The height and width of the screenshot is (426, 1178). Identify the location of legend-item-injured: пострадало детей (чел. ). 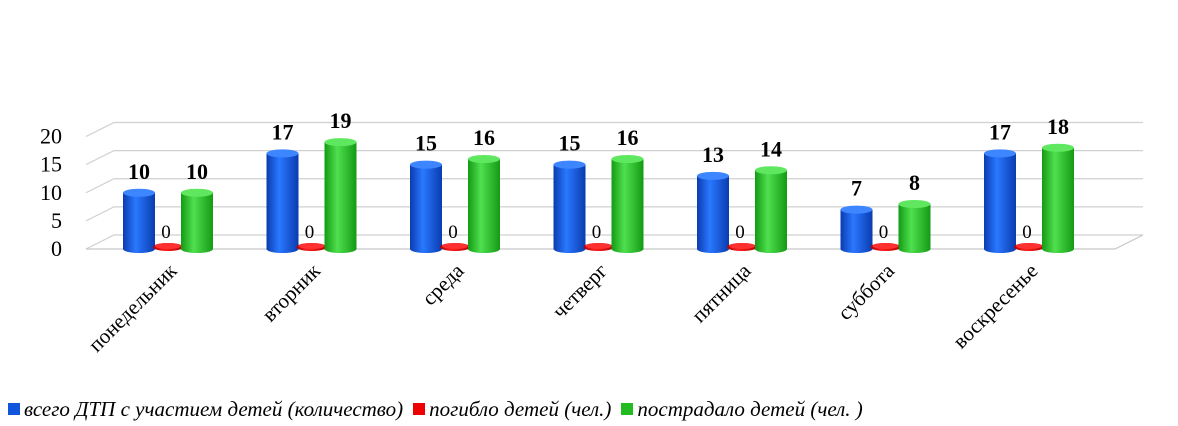
(742, 409).